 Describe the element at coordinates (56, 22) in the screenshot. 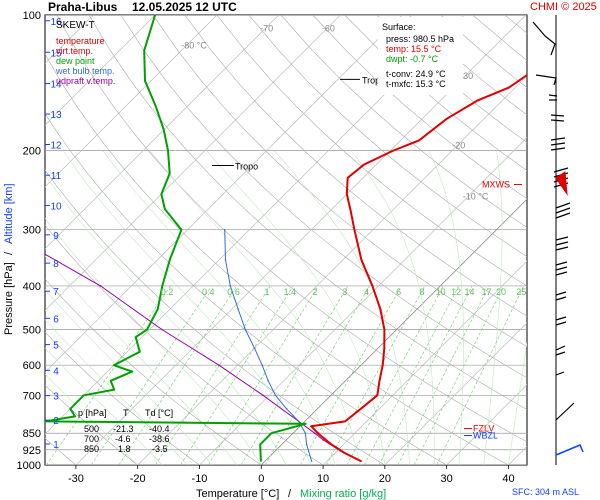

I see `altitude-tick-label: 16` at that location.